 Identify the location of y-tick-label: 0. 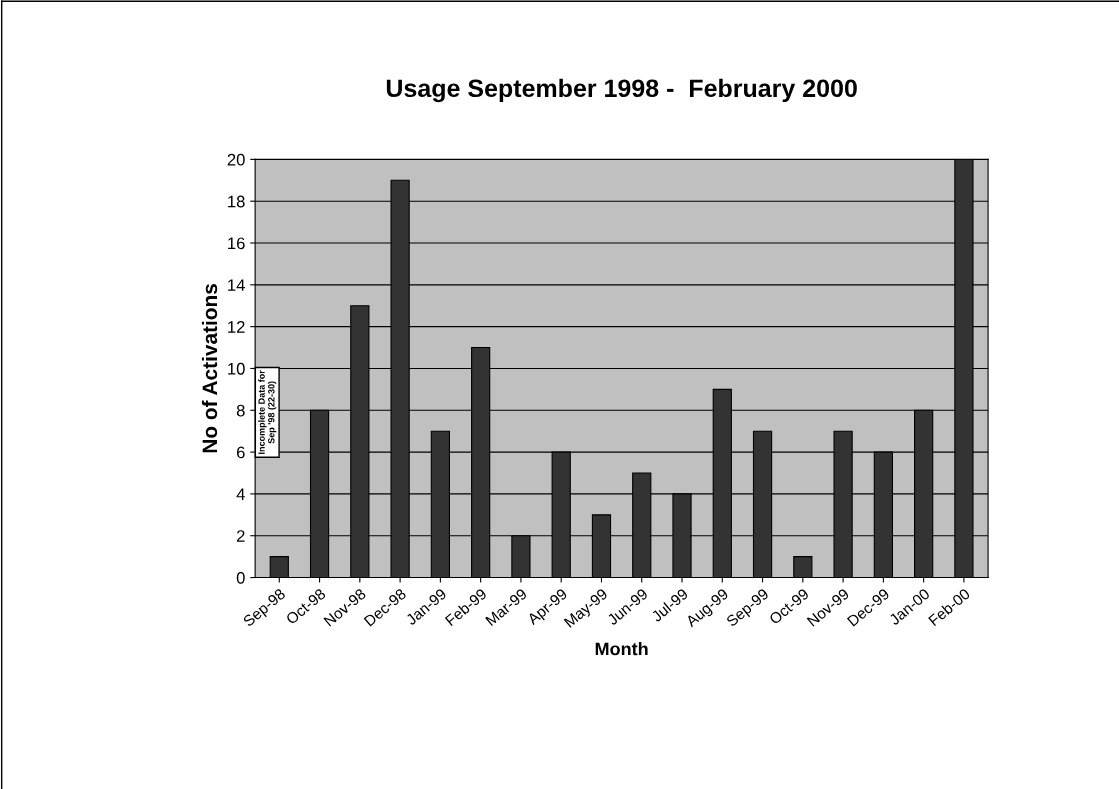
(240, 577).